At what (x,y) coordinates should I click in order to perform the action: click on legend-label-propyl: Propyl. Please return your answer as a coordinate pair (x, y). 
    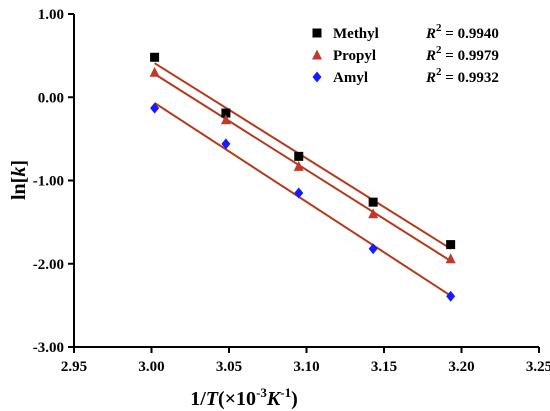
    Looking at the image, I should click on (354, 56).